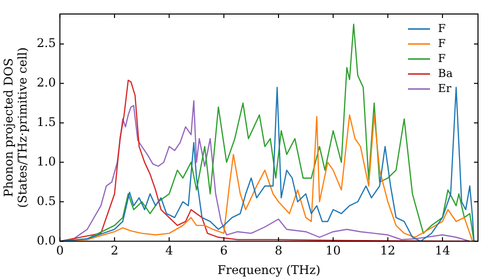 The width and height of the screenshot is (500, 280). Describe the element at coordinates (269, 269) in the screenshot. I see `x-axis-title: Frequency (THz)` at that location.